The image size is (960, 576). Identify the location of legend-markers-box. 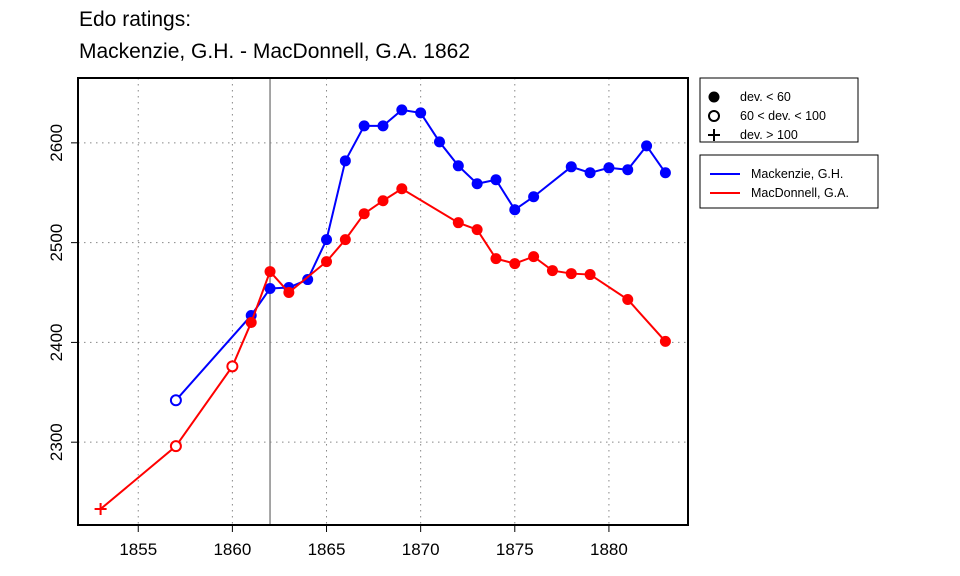
(779, 110).